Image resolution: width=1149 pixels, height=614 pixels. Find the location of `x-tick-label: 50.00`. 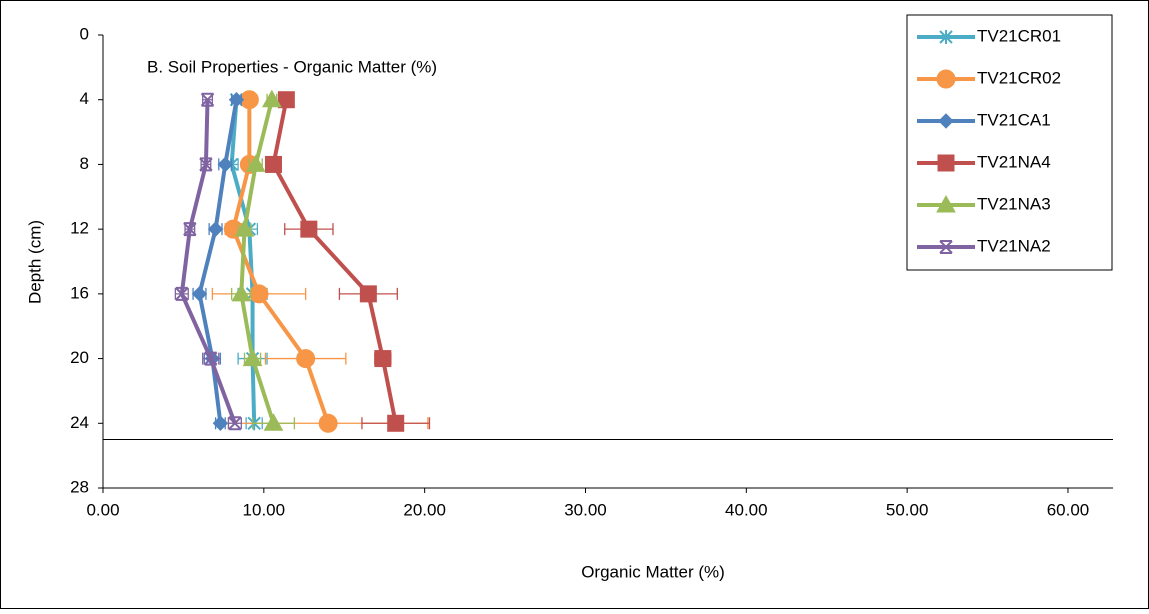

x-tick-label: 50.00 is located at coordinates (907, 509).